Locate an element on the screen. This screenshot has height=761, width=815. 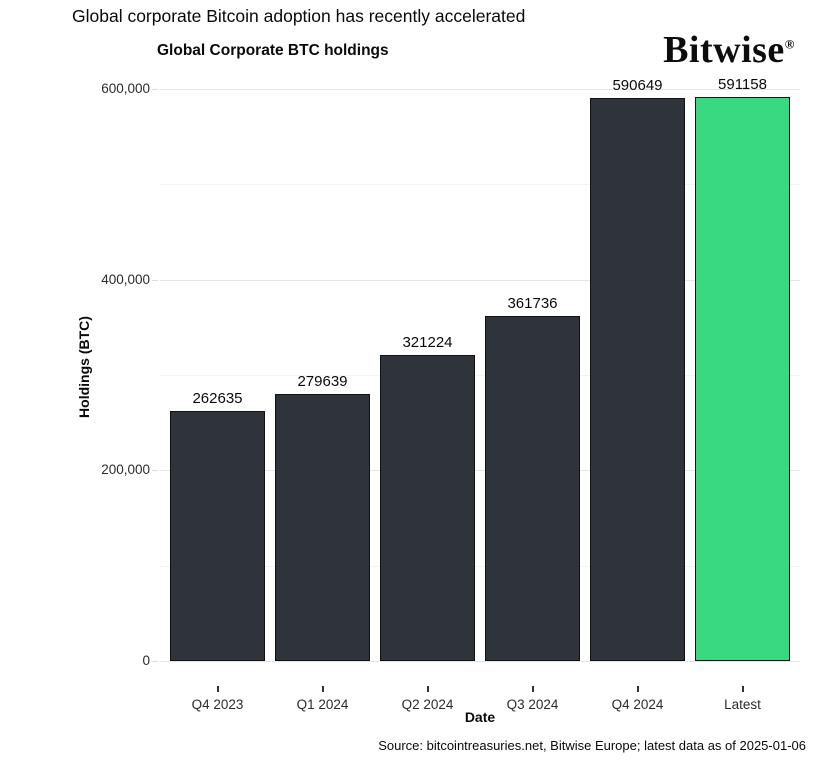
x-tick-label: Q2 2024 is located at coordinates (427, 704).